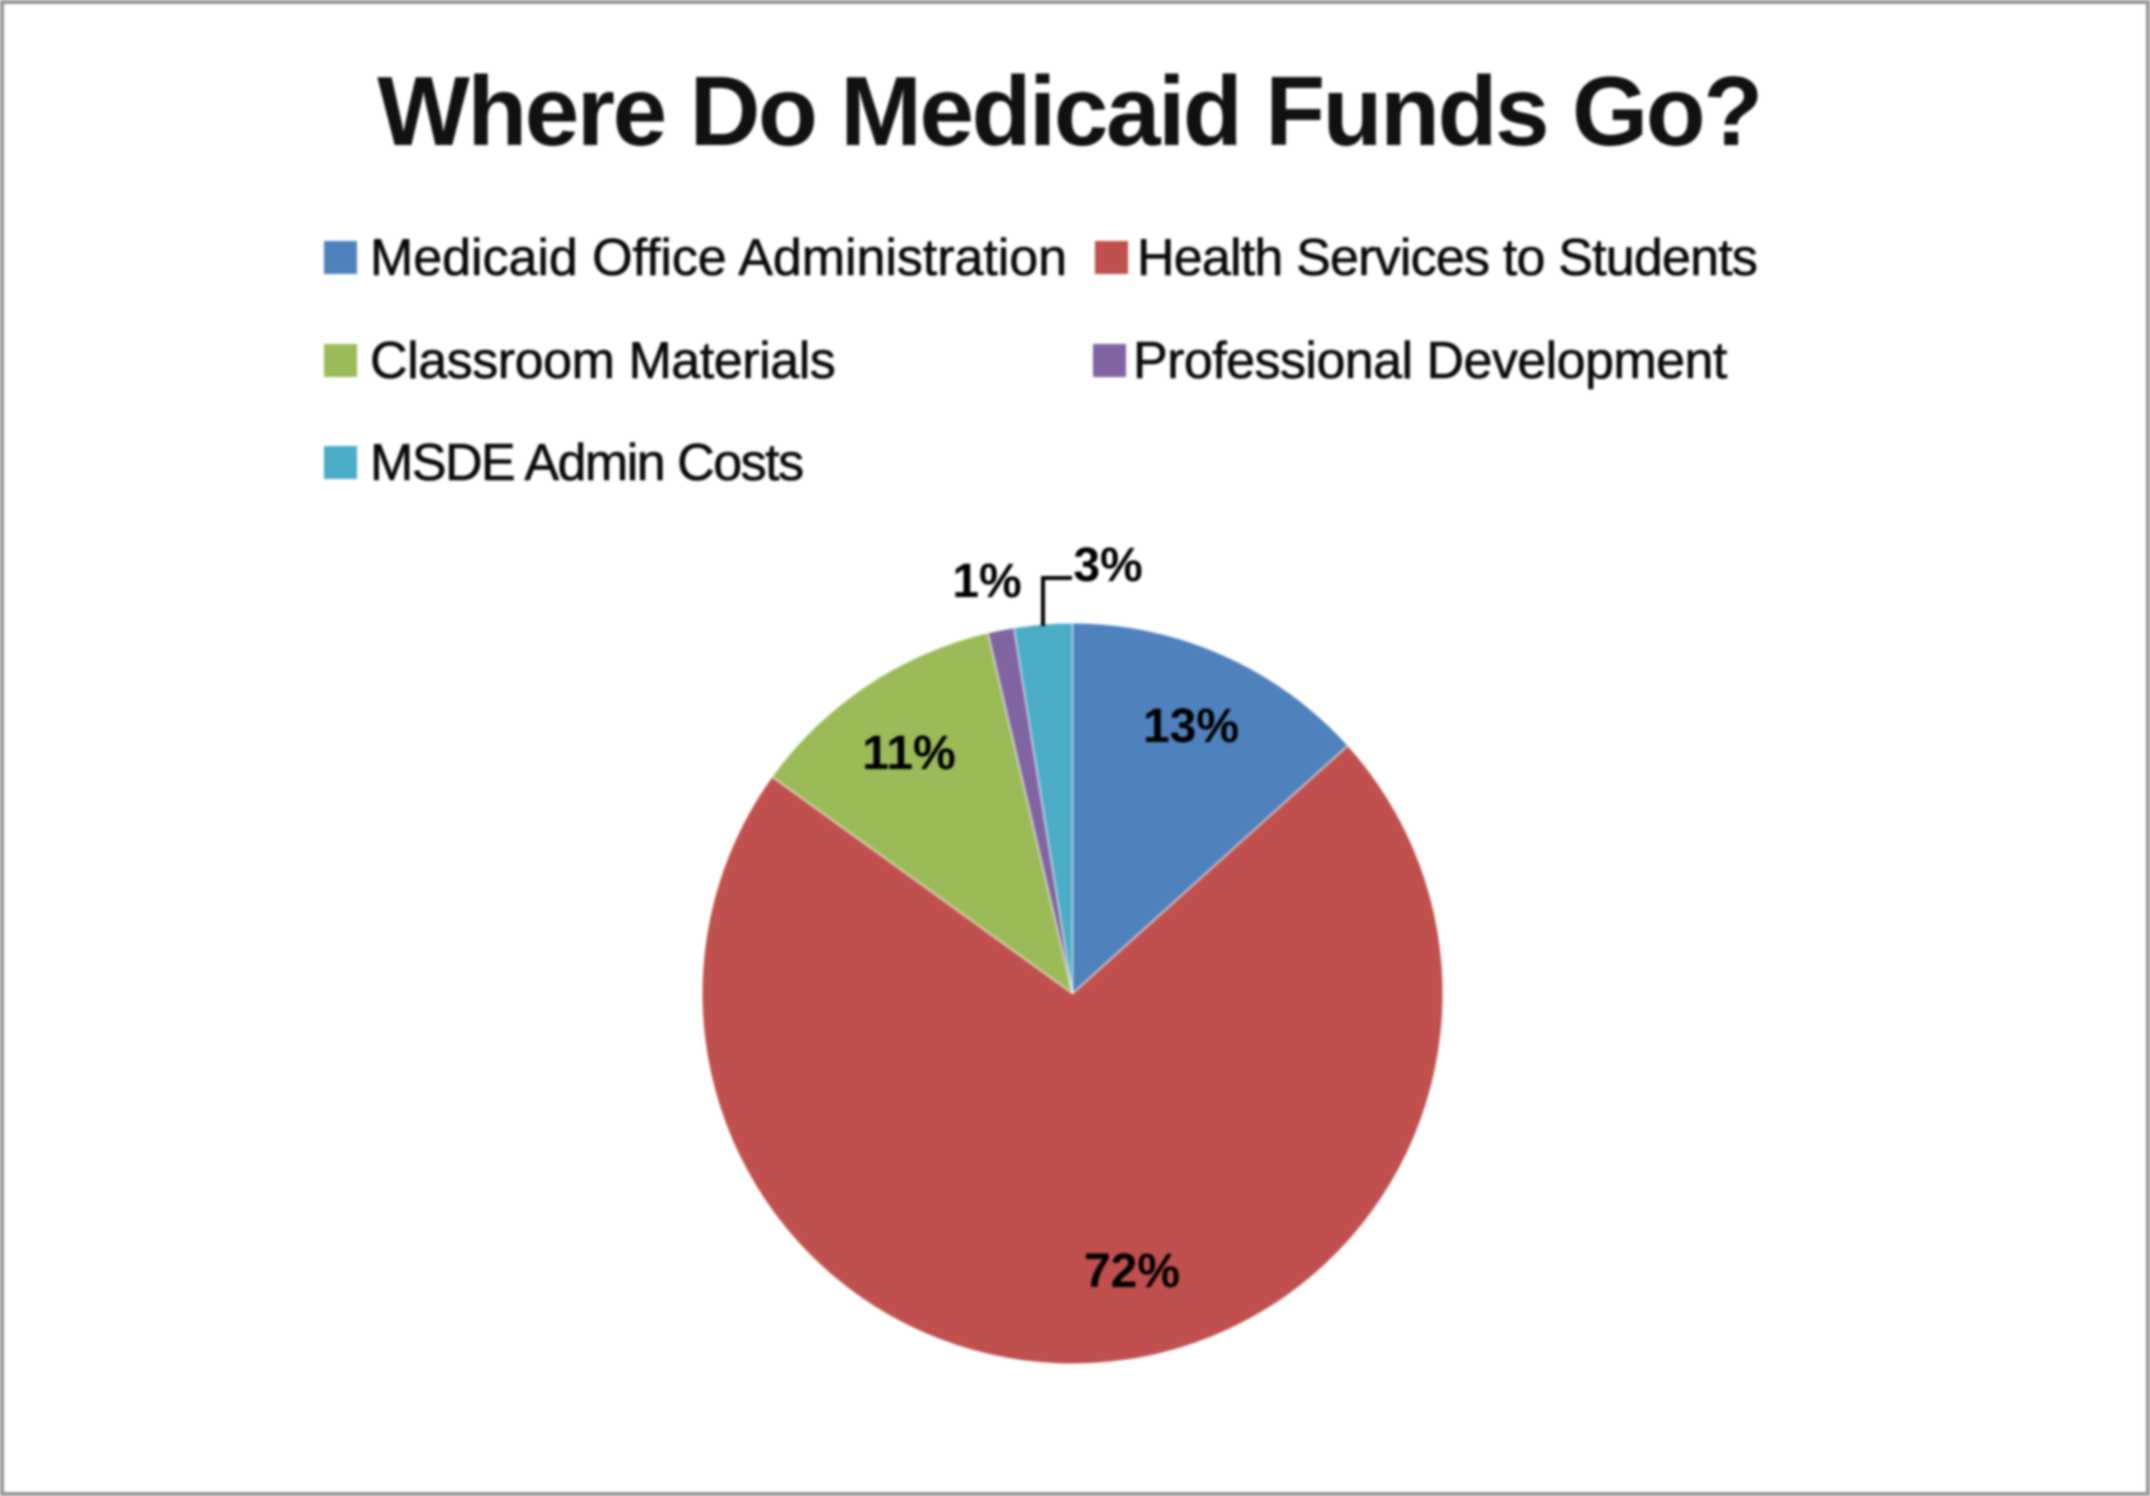  I want to click on svg-text: 3%, so click(1107, 565).